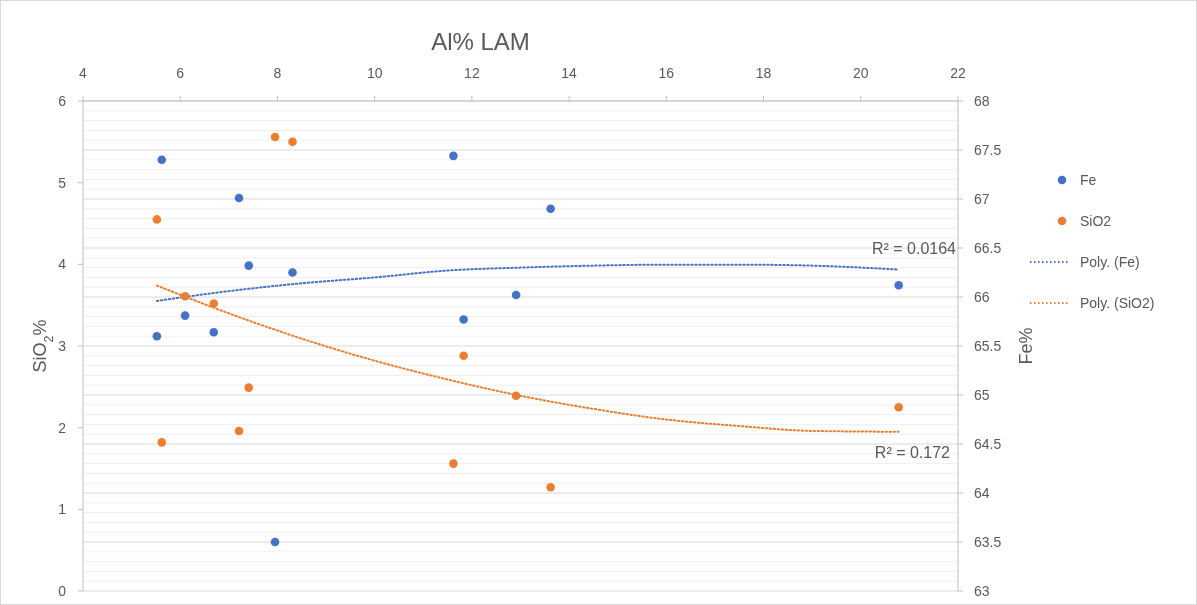 This screenshot has width=1197, height=605. I want to click on x-tick-label: 4, so click(83, 73).